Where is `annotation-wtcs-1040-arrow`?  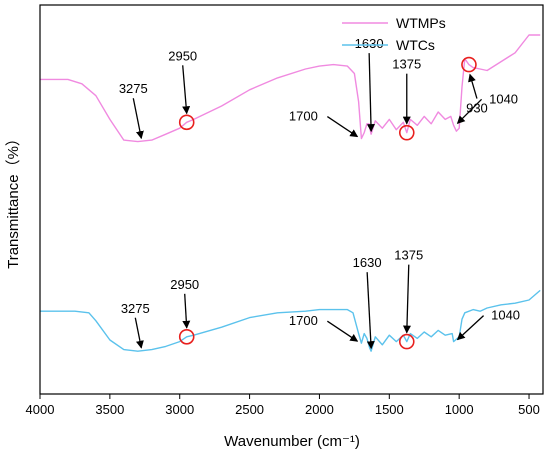 annotation-wtcs-1040-arrow is located at coordinates (470, 328).